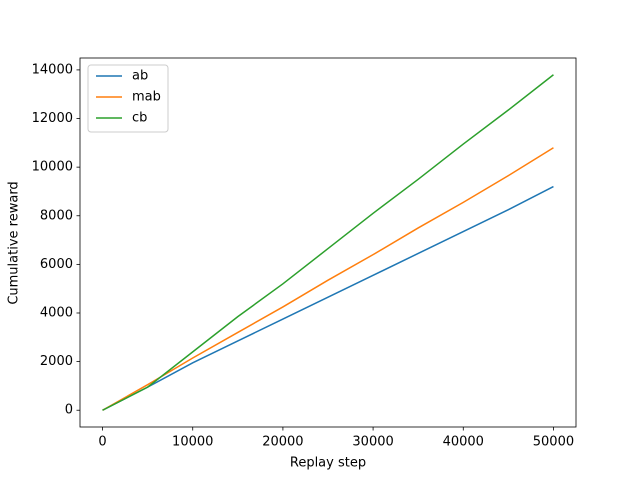 Image resolution: width=640 pixels, height=480 pixels. What do you see at coordinates (282, 442) in the screenshot?
I see `x-tick-label: 20000` at bounding box center [282, 442].